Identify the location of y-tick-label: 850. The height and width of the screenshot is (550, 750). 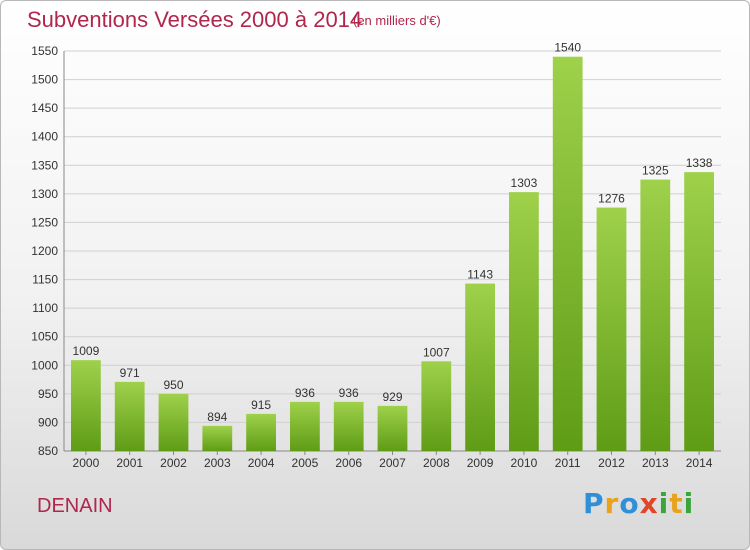
(48, 451).